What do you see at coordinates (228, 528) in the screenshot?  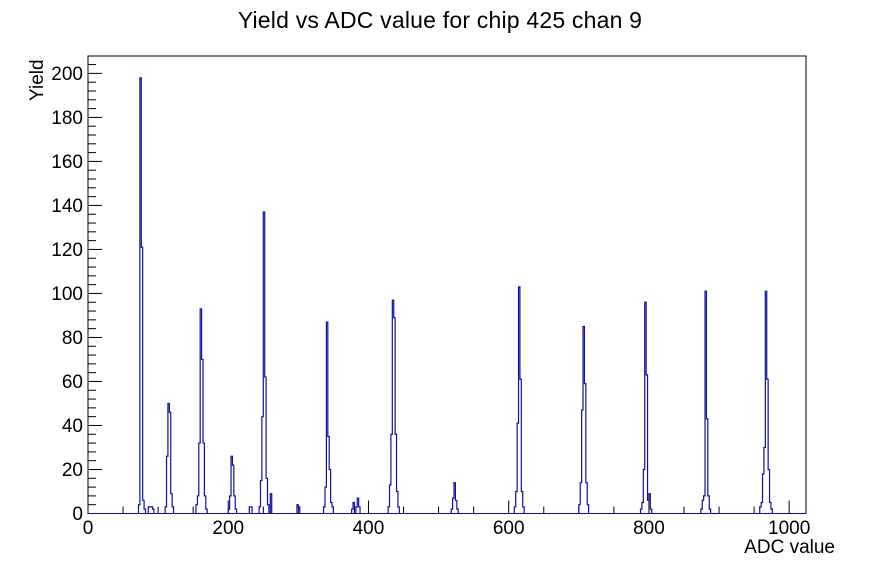 I see `x-tick-label: 200` at bounding box center [228, 528].